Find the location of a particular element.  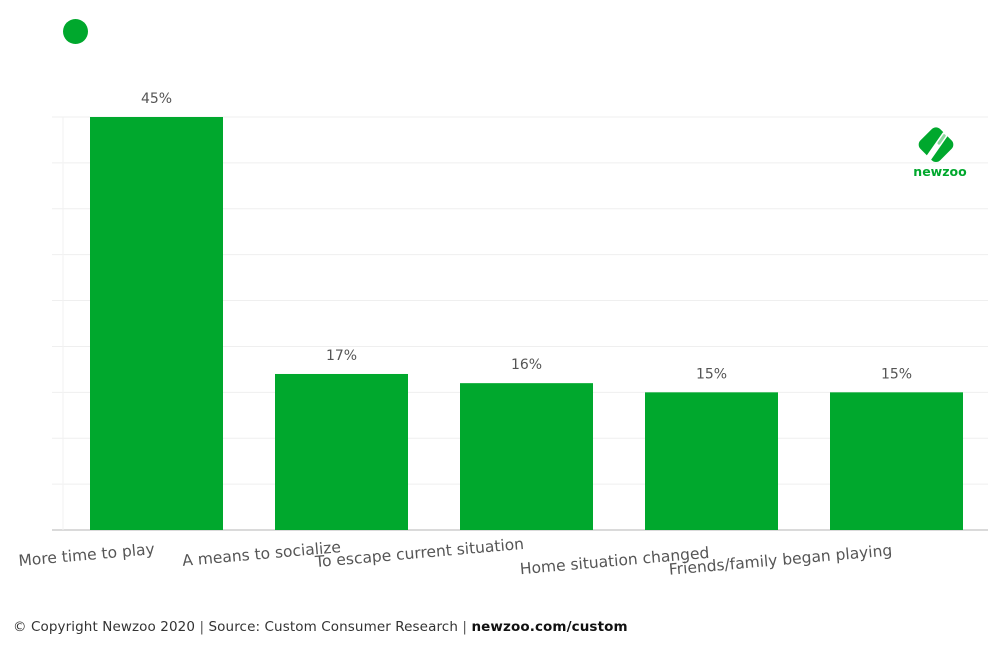

footer-link: newzoo.com/custom is located at coordinates (549, 627).